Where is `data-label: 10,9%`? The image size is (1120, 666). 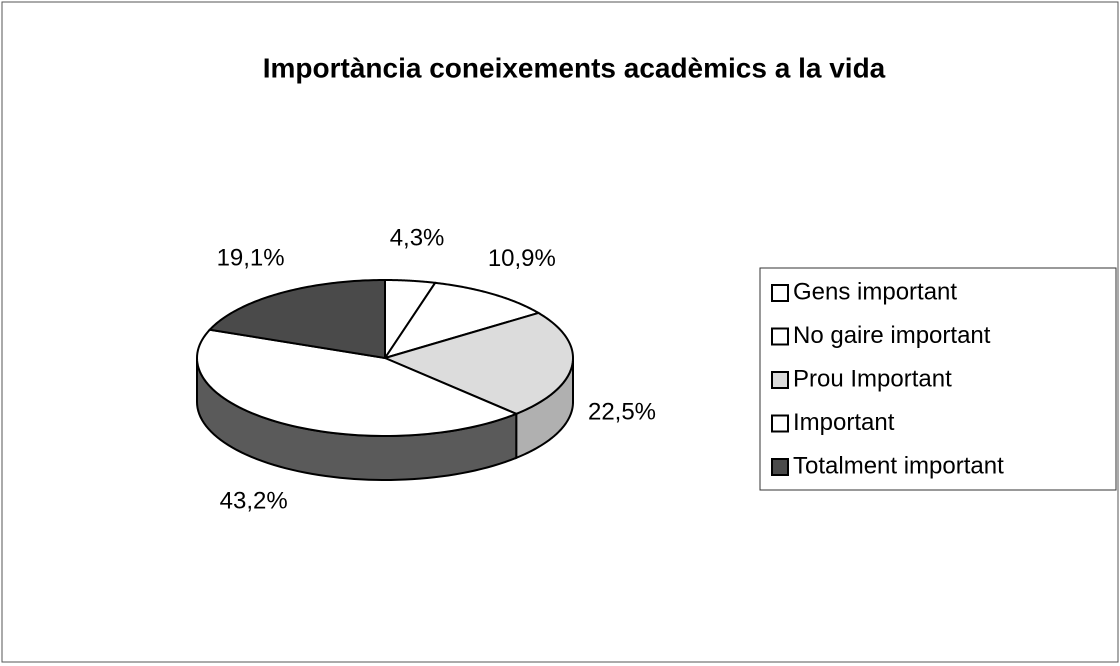 data-label: 10,9% is located at coordinates (522, 258).